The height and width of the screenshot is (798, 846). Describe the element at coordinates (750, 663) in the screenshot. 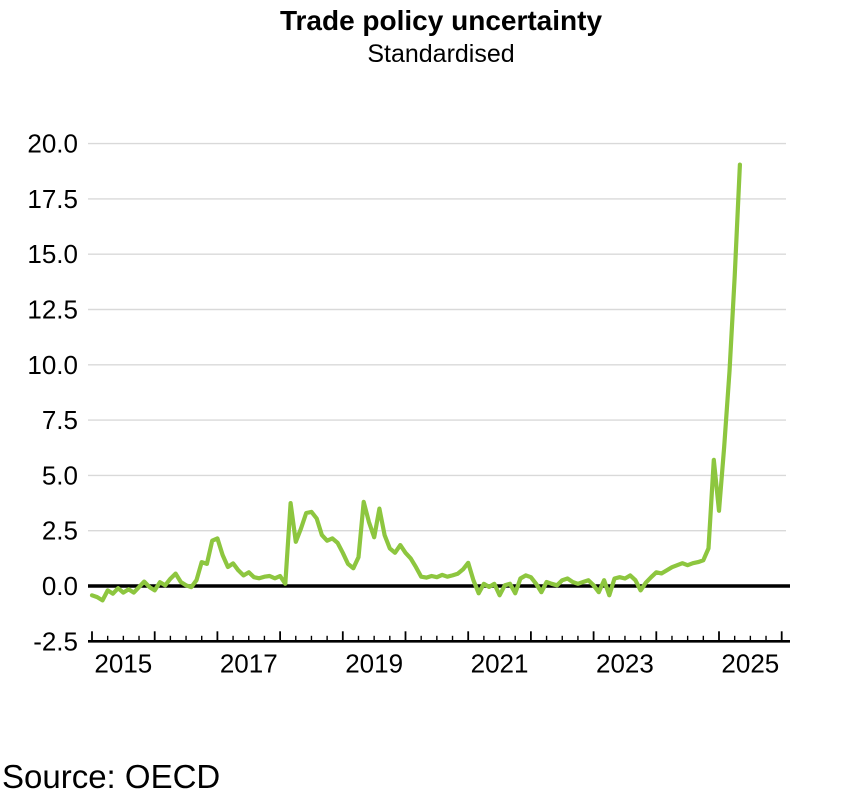

I see `x-tick-label: 2025` at that location.